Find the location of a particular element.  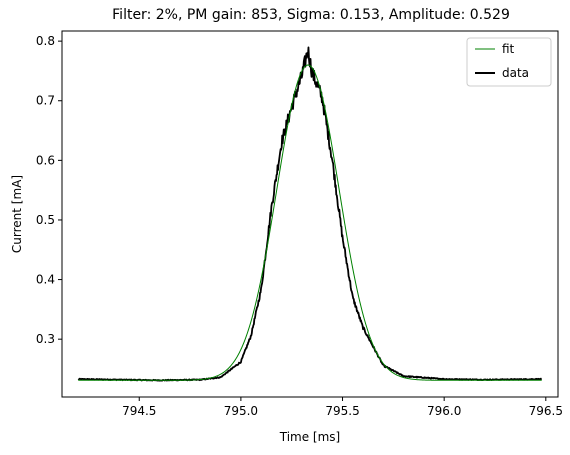

y-tick-label: 0.8 is located at coordinates (45, 41).